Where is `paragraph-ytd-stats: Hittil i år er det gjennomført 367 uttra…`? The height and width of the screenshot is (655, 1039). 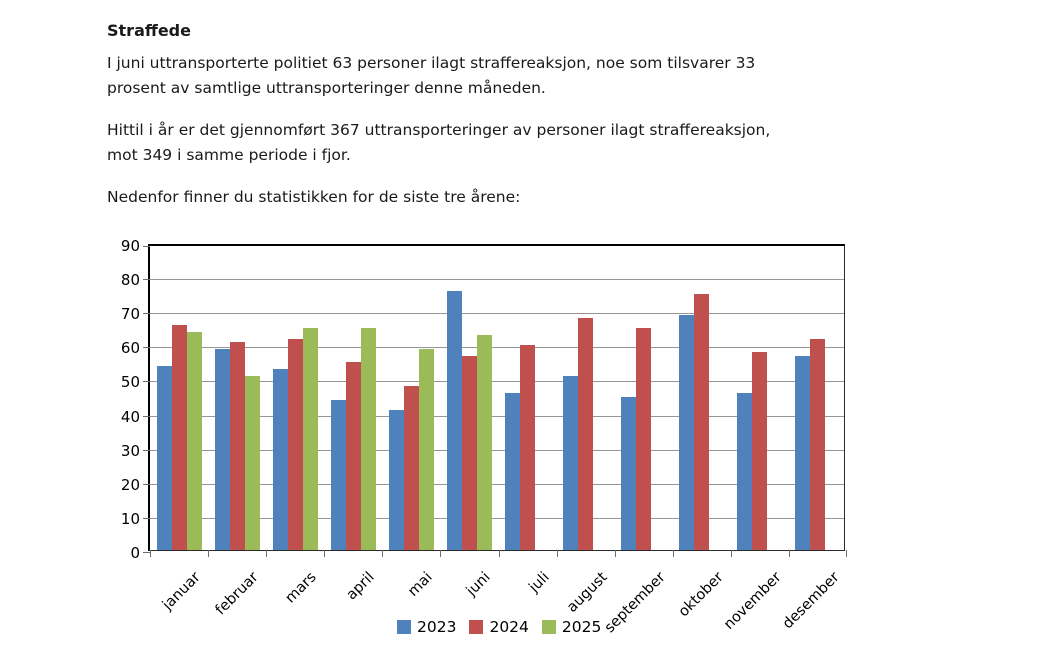 paragraph-ytd-stats: Hittil i år er det gjennomført 367 uttra… is located at coordinates (439, 142).